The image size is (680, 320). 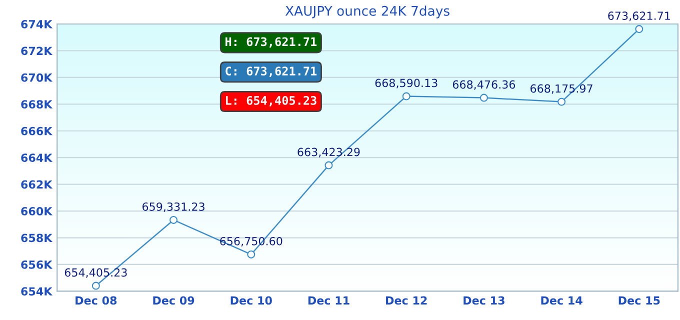 I want to click on y-tick-label: 664K, so click(x=37, y=158).